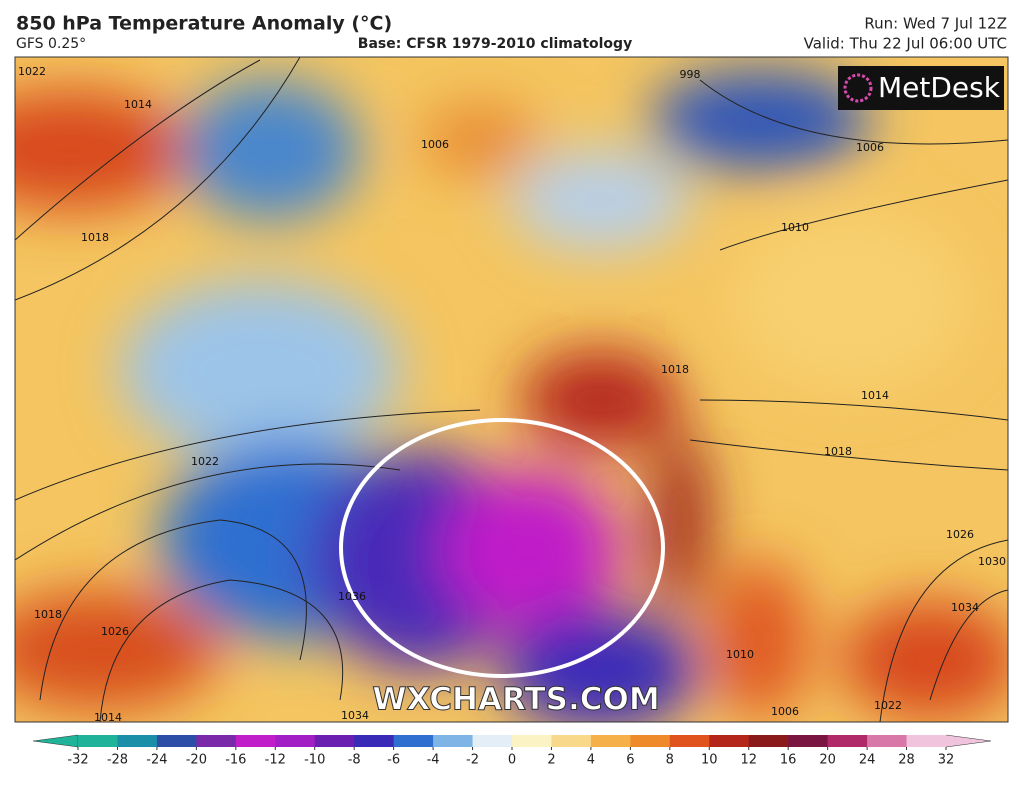  What do you see at coordinates (495, 44) in the screenshot?
I see `base: Base: CFSR 1979-2010 climatology` at bounding box center [495, 44].